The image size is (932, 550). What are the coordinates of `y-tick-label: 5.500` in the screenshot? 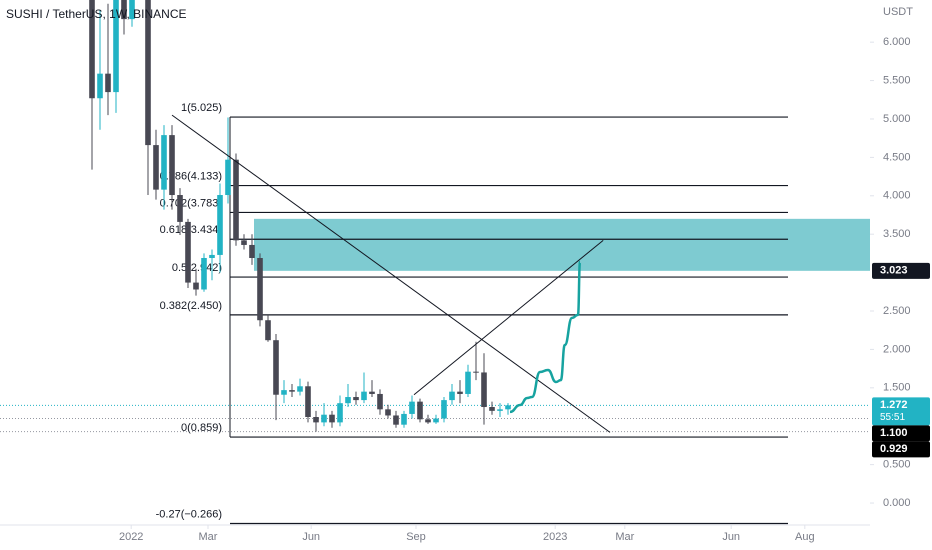 It's located at (897, 80).